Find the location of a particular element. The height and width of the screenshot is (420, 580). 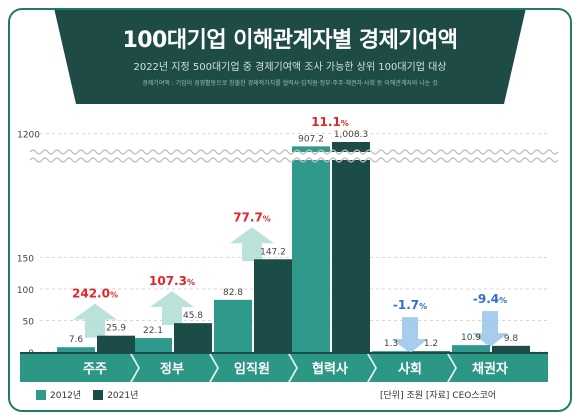

y-tick-label: 50 is located at coordinates (29, 323).